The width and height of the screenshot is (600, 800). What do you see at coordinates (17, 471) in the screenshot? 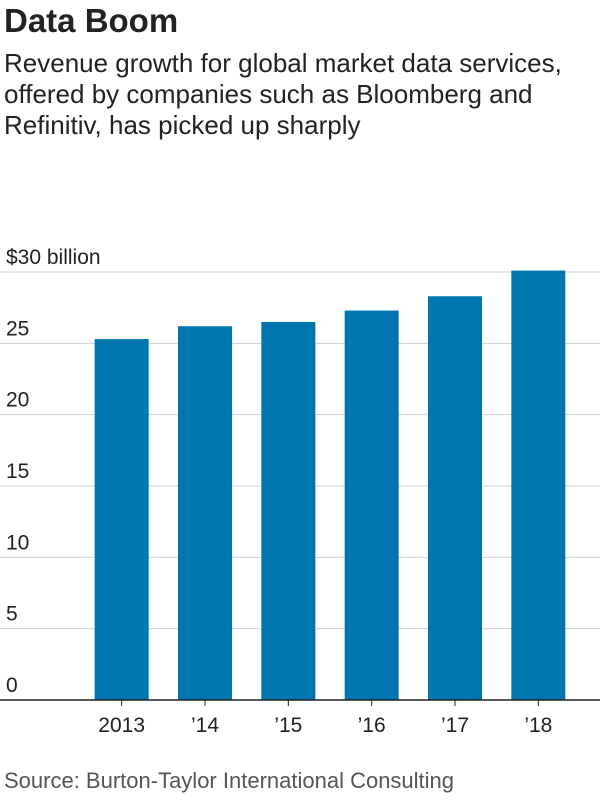
I see `y-tick-label-15: 15` at bounding box center [17, 471].